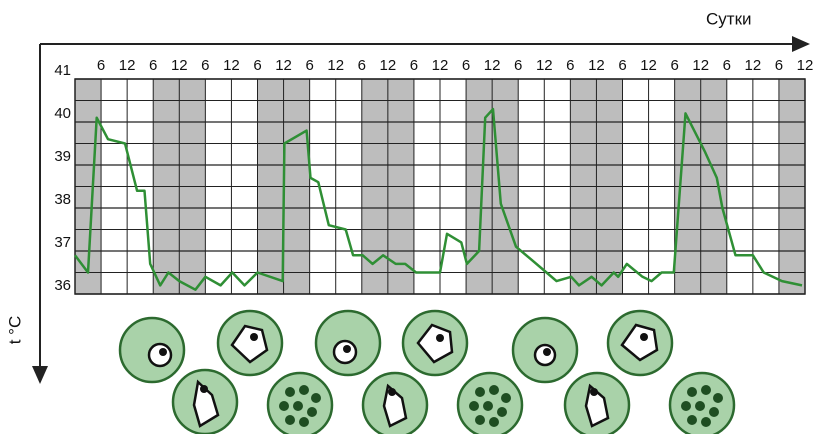 The width and height of the screenshot is (818, 434). Describe the element at coordinates (62, 113) in the screenshot. I see `y-tick-label: 40` at that location.